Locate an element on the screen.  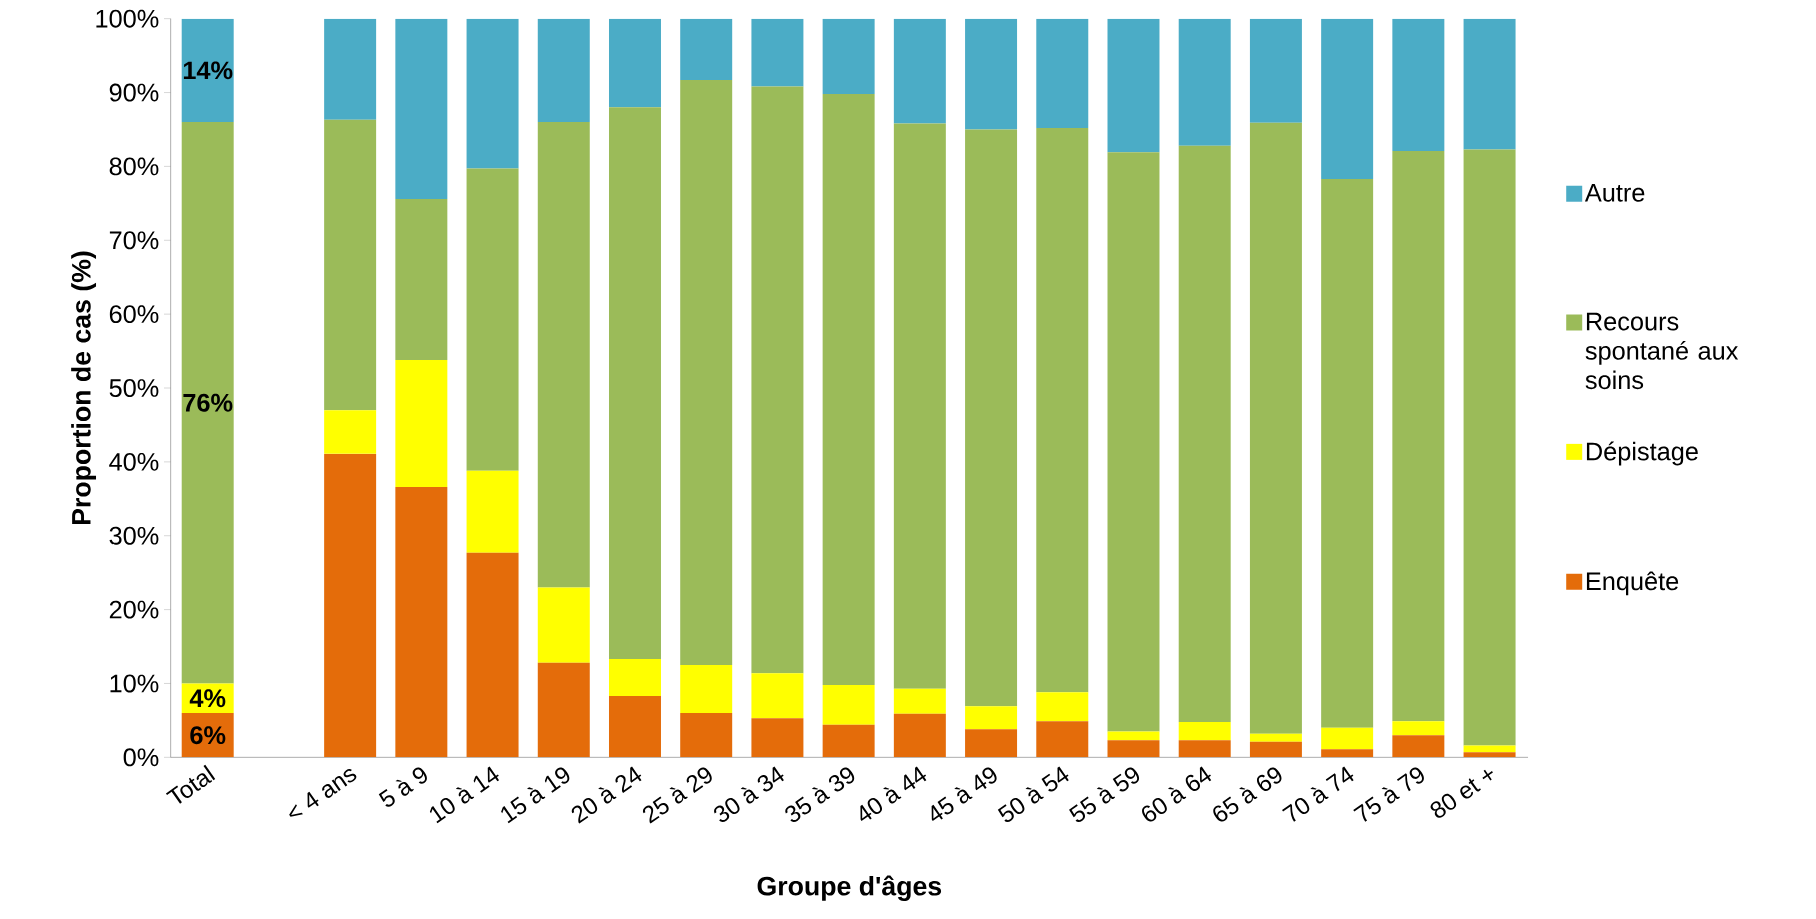
x-tick-label: 15 à 19 is located at coordinates (535, 795).